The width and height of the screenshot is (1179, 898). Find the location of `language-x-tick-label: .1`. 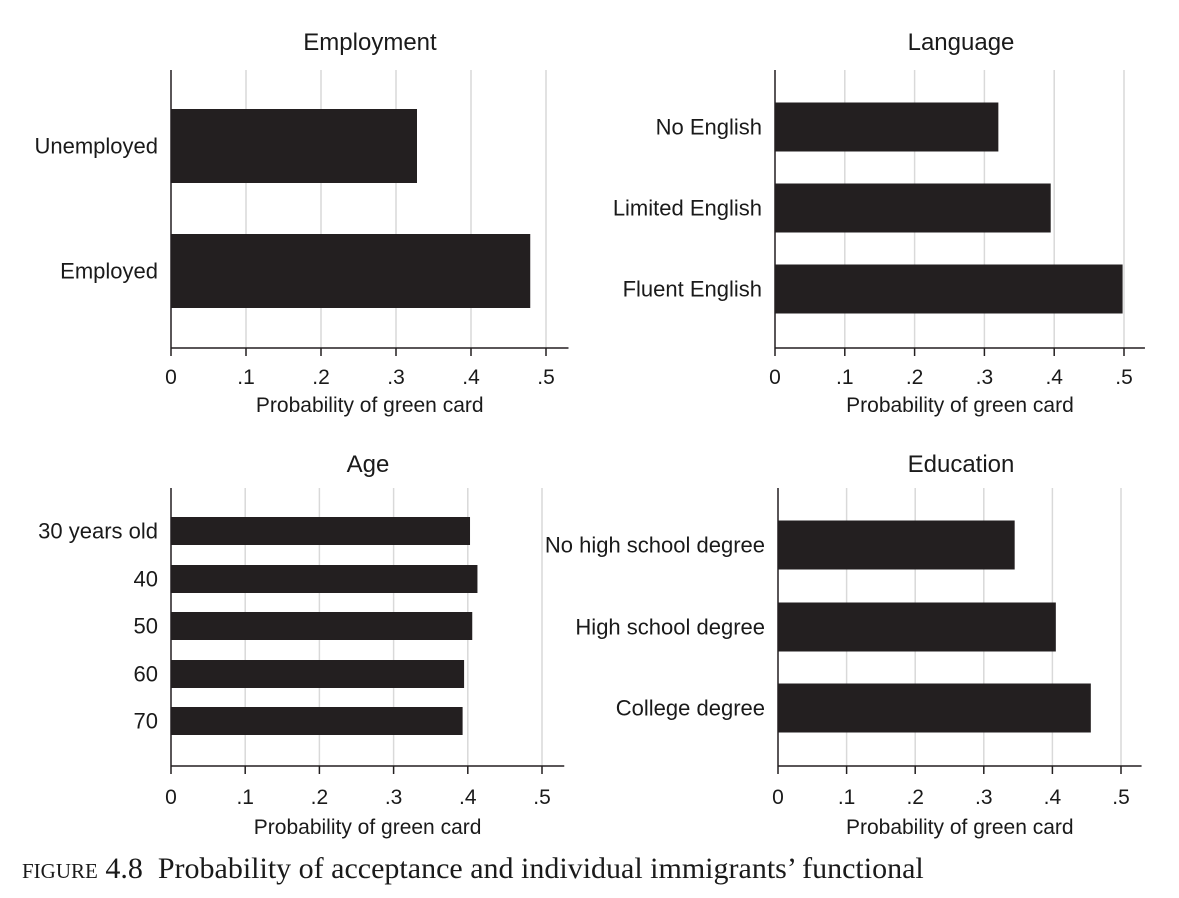

language-x-tick-label: .1 is located at coordinates (845, 377).